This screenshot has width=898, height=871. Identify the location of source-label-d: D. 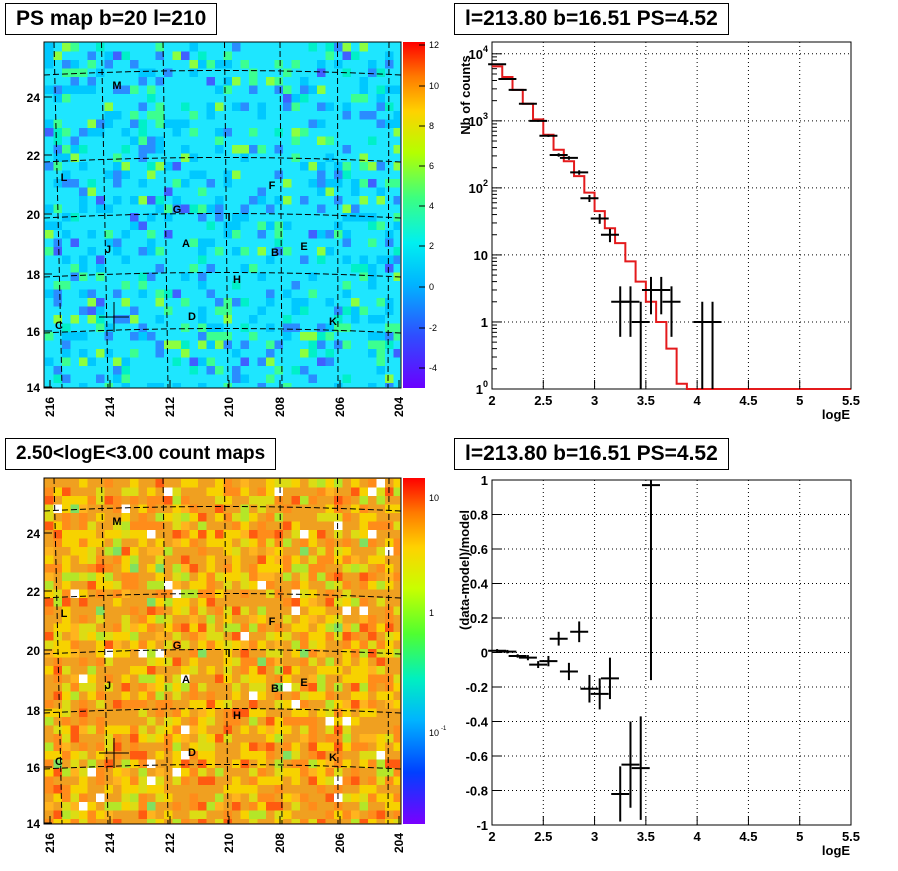
(192, 317).